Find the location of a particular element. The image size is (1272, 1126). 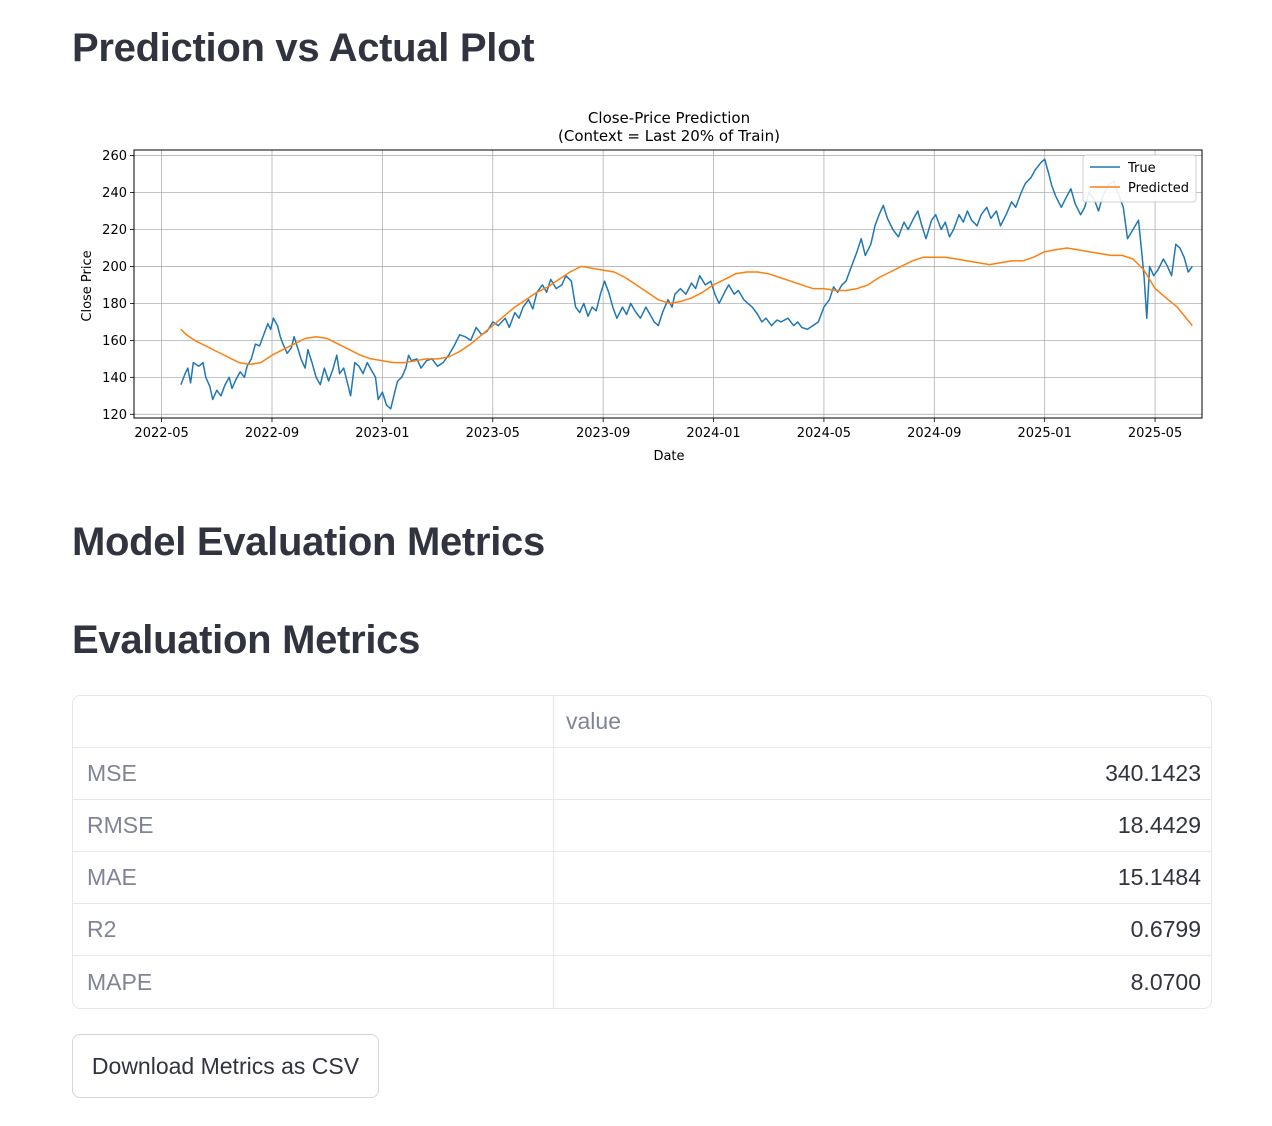

y-tick-label: 120 is located at coordinates (114, 415).